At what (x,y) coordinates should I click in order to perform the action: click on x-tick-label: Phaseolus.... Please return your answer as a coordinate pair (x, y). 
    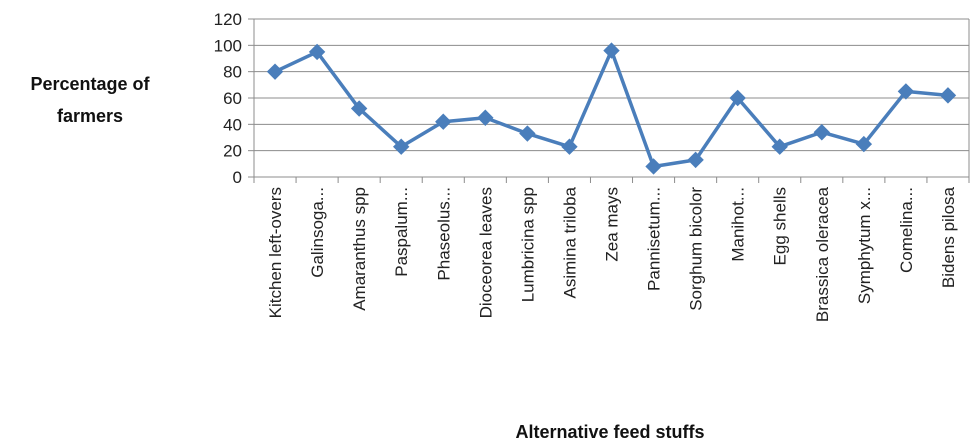
    Looking at the image, I should click on (443, 234).